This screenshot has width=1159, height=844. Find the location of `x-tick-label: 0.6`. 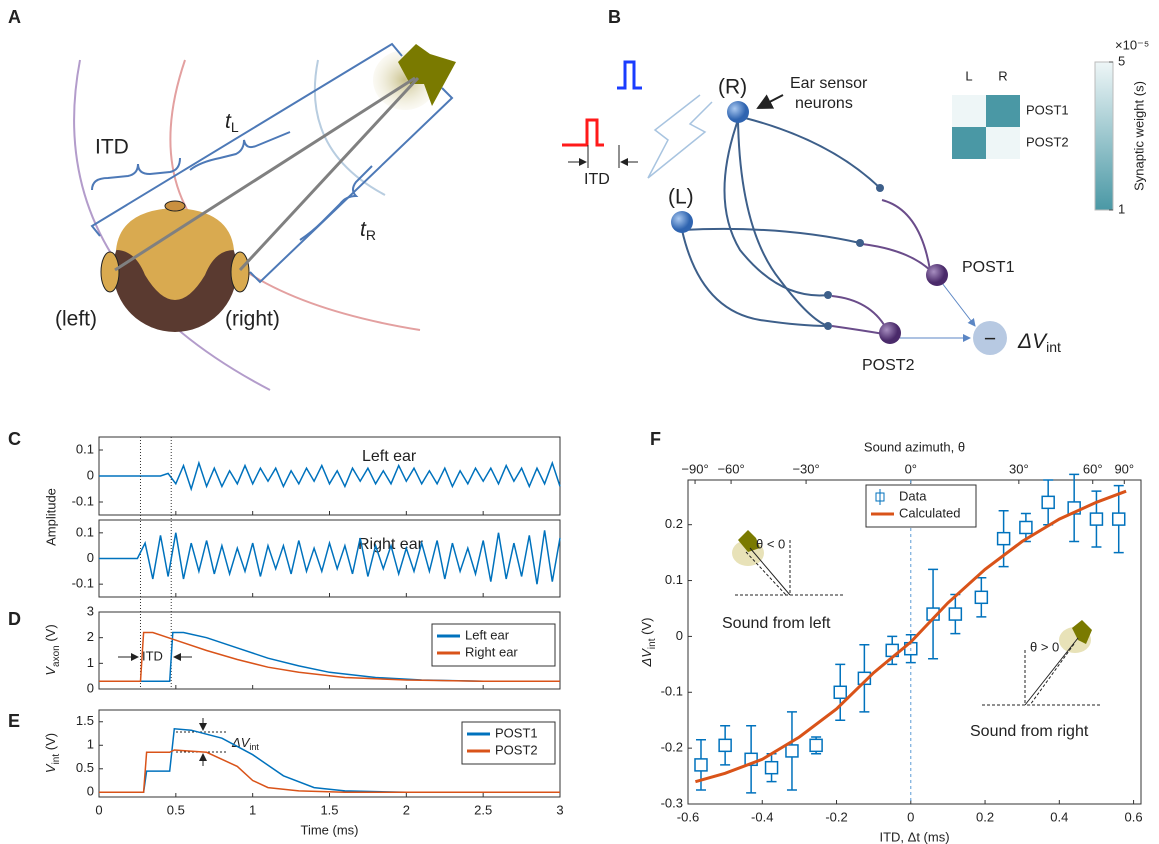

x-tick-label: 0.6 is located at coordinates (1134, 816).